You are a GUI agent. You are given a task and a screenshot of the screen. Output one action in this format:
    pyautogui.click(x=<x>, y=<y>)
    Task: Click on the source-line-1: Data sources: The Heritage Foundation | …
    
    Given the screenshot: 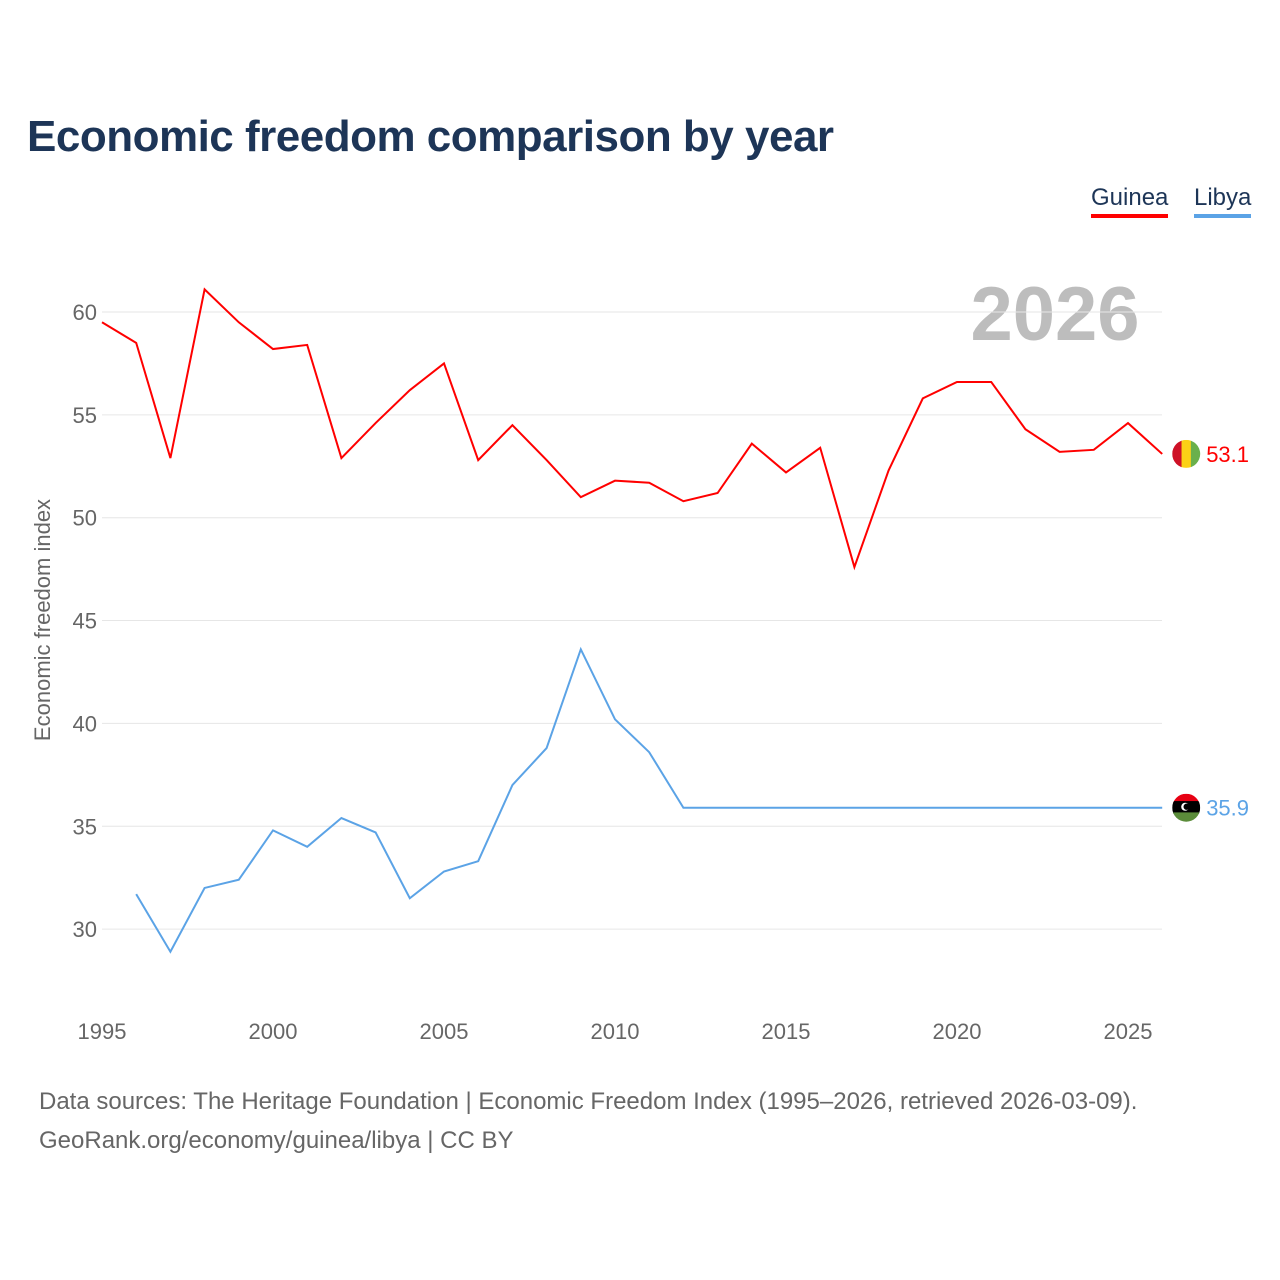 What is the action you would take?
    pyautogui.click(x=588, y=1101)
    